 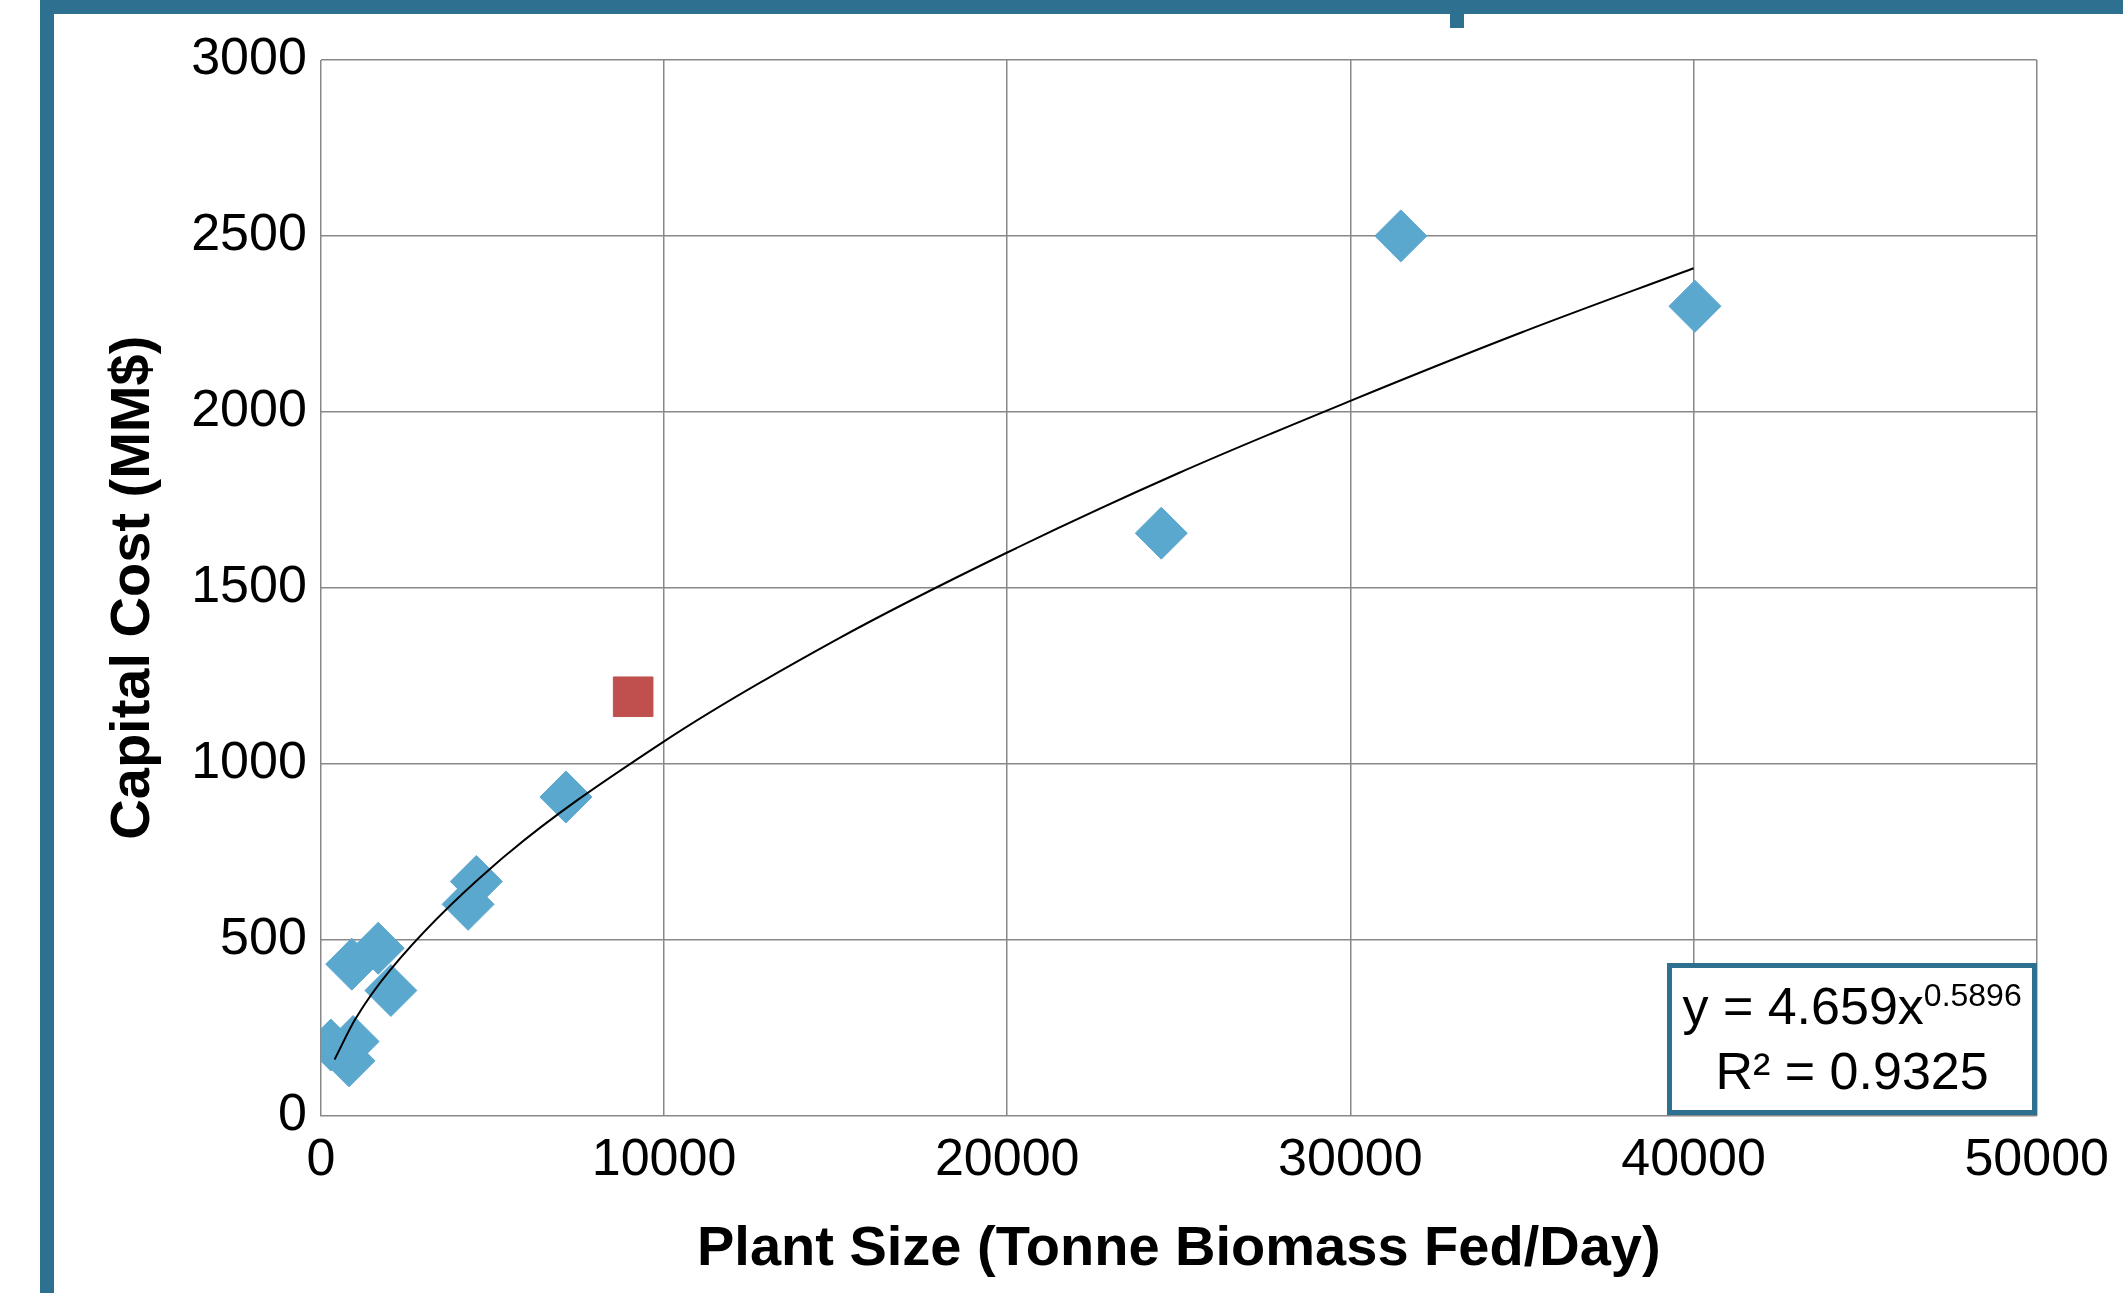 I want to click on x-tick-label: 40000, so click(x=1693, y=1156).